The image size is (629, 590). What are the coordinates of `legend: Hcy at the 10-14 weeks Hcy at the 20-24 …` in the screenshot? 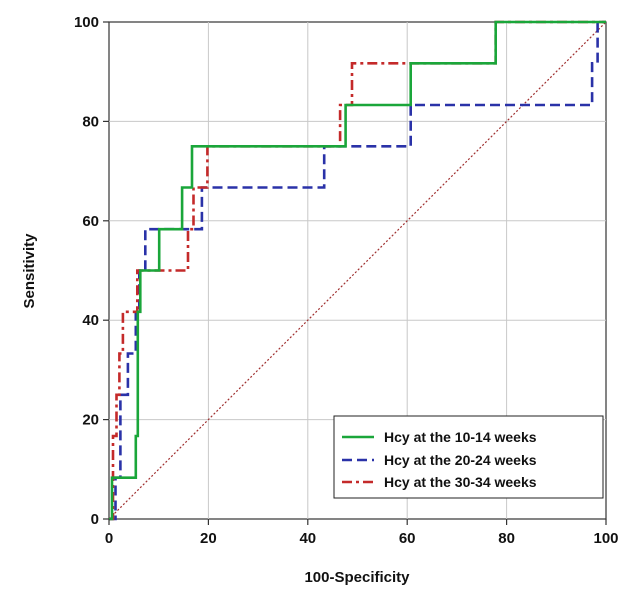 It's located at (468, 457).